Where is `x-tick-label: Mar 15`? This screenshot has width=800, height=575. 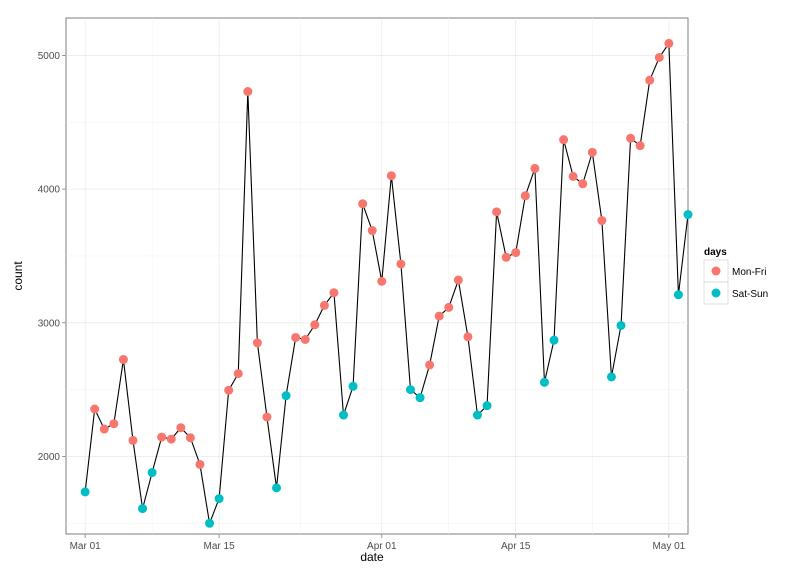
x-tick-label: Mar 15 is located at coordinates (220, 546).